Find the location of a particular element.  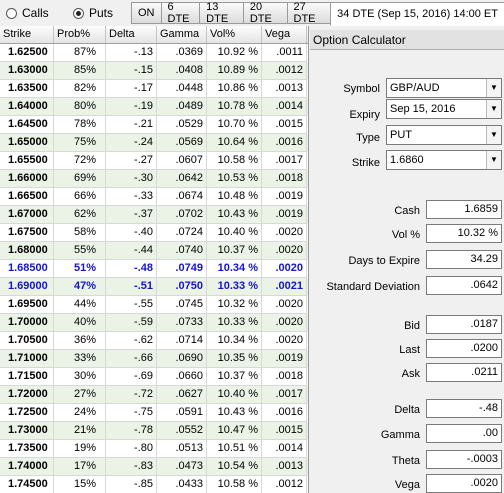

cell-gamma: .0433 is located at coordinates (182, 484).